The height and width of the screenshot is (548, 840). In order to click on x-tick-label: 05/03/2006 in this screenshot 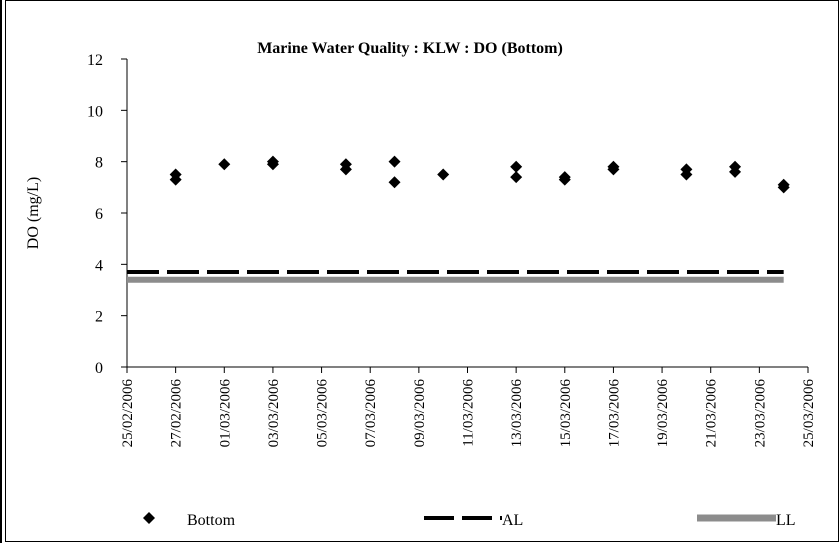, I will do `click(323, 413)`.